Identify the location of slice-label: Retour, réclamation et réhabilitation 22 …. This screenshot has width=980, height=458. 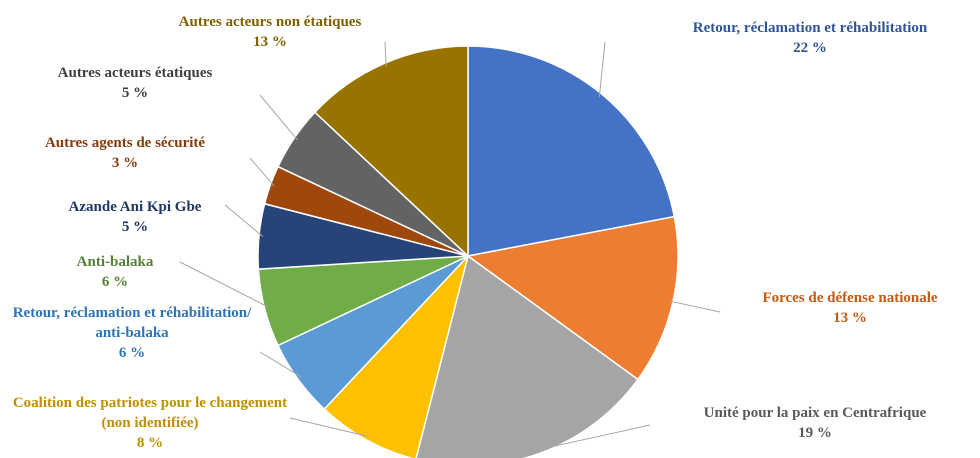
(805, 38).